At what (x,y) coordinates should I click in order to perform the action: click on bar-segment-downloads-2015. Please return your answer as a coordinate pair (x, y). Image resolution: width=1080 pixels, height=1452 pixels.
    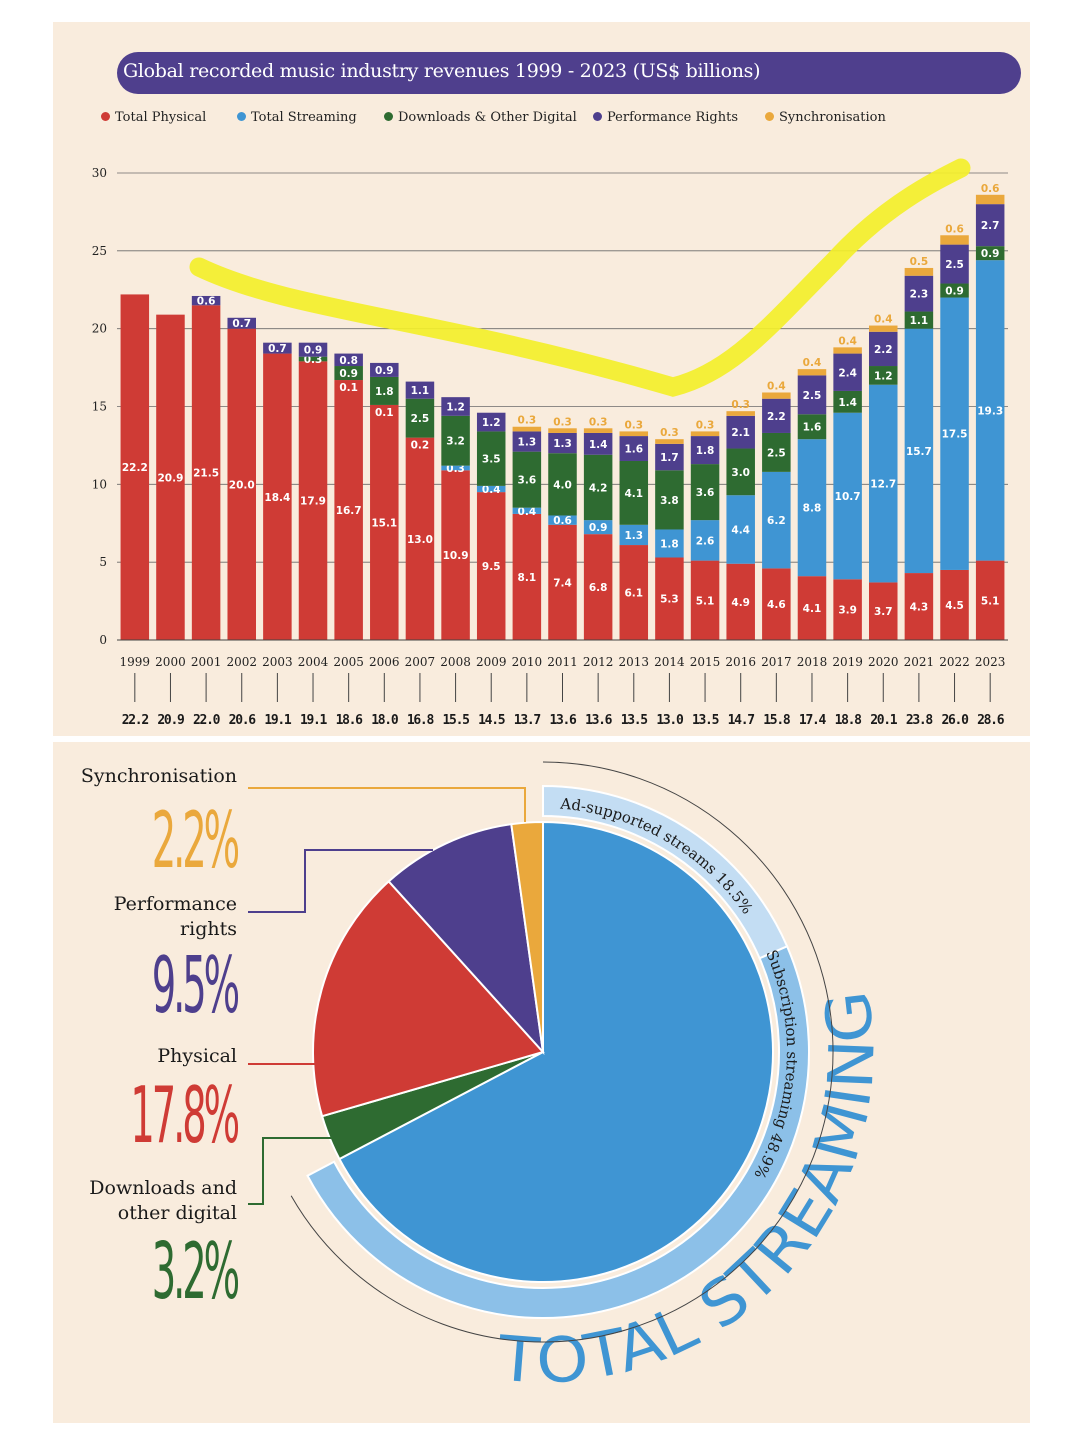
    Looking at the image, I should click on (705, 492).